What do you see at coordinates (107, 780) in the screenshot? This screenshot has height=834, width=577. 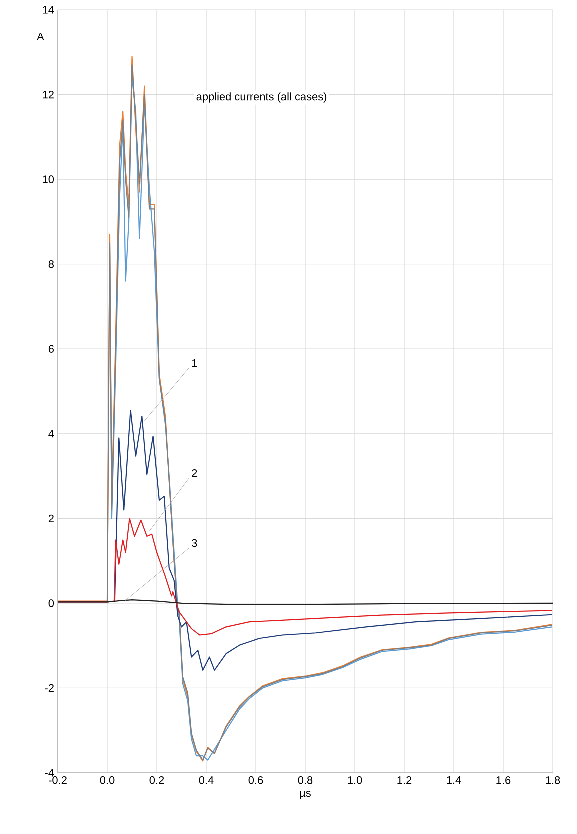 I see `x-tick-label: 0.0` at bounding box center [107, 780].